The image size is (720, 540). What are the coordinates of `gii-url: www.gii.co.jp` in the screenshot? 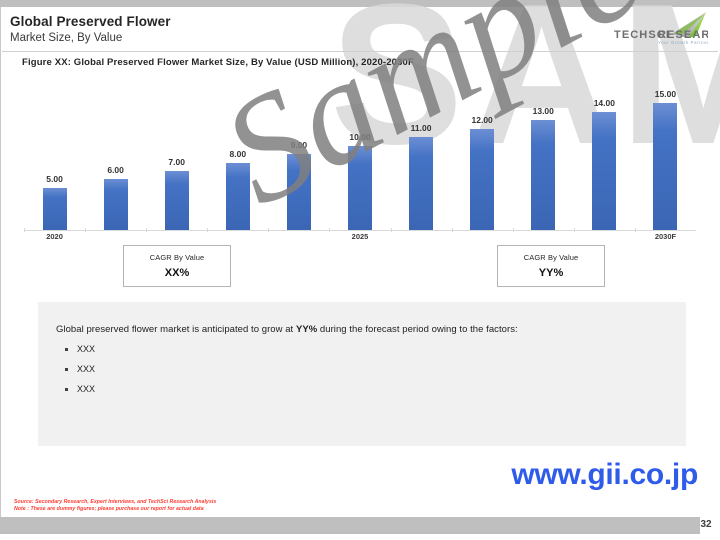 It's located at (604, 474).